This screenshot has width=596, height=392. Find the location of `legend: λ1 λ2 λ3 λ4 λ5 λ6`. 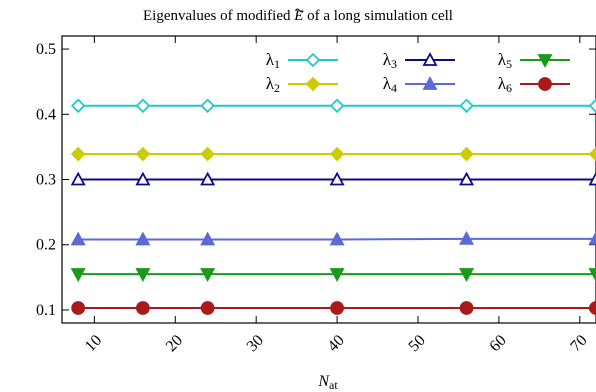

legend: λ1 λ2 λ3 λ4 λ5 λ6 is located at coordinates (418, 72).